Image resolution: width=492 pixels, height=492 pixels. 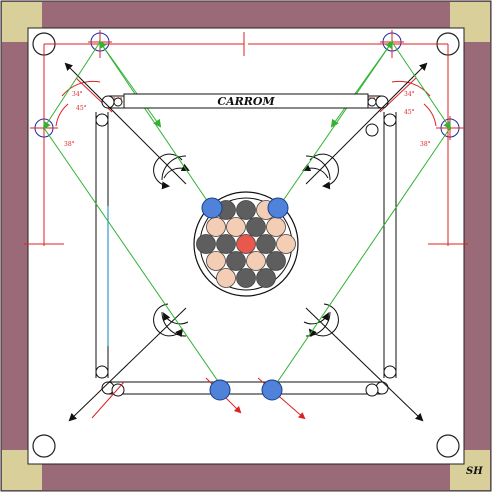 I want to click on board-title: CARROM, so click(x=246, y=101).